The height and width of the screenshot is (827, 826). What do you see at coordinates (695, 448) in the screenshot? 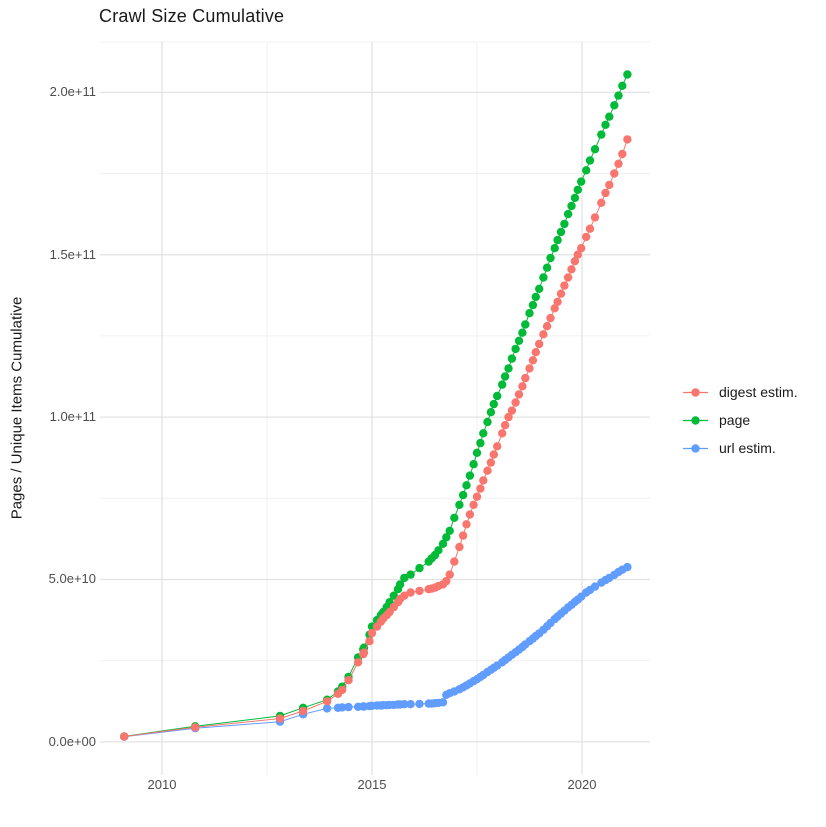
I see `legend-key-url-icon` at bounding box center [695, 448].